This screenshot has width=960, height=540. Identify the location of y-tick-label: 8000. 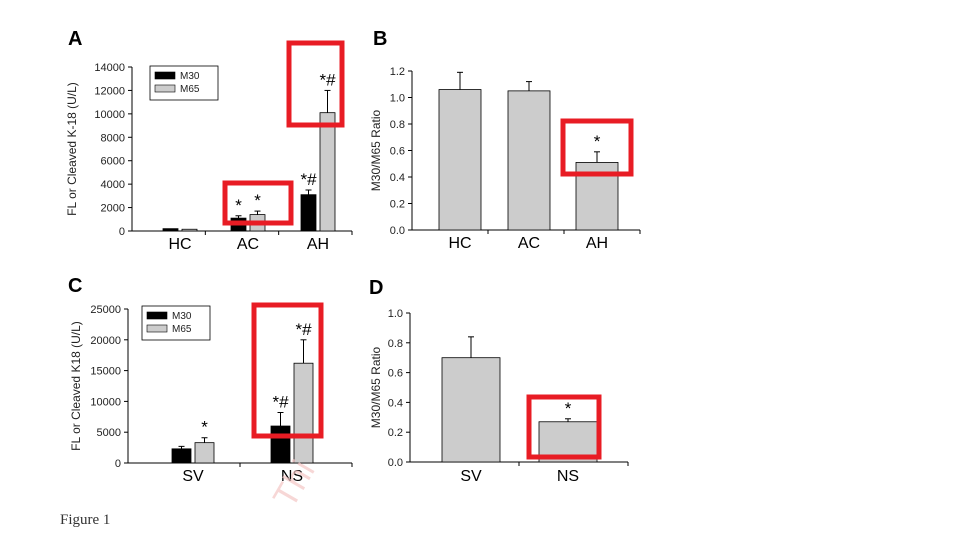
(113, 138).